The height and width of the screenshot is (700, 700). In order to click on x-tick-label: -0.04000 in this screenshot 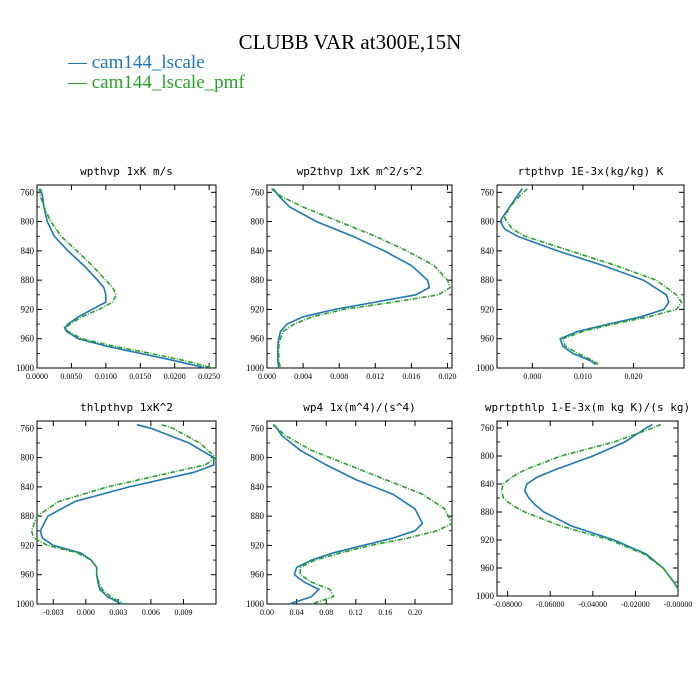, I will do `click(592, 604)`.